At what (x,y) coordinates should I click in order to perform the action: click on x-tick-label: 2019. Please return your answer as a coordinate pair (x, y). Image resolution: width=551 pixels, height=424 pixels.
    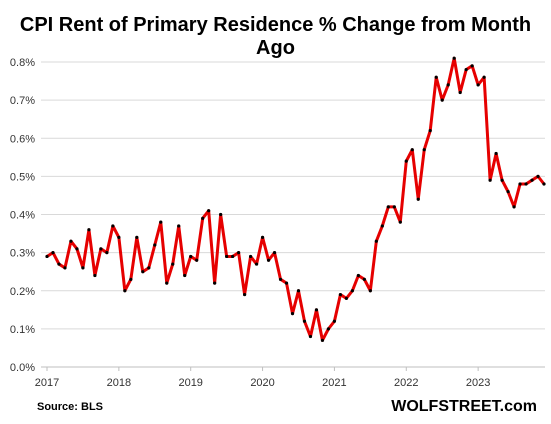
    Looking at the image, I should click on (190, 383).